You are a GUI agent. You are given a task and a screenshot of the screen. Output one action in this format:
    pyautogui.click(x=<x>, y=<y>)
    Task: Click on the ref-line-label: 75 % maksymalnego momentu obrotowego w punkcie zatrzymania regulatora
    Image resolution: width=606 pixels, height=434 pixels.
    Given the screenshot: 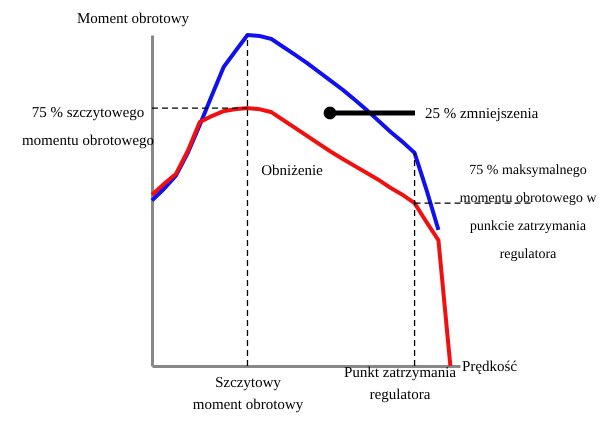 What is the action you would take?
    pyautogui.click(x=529, y=212)
    